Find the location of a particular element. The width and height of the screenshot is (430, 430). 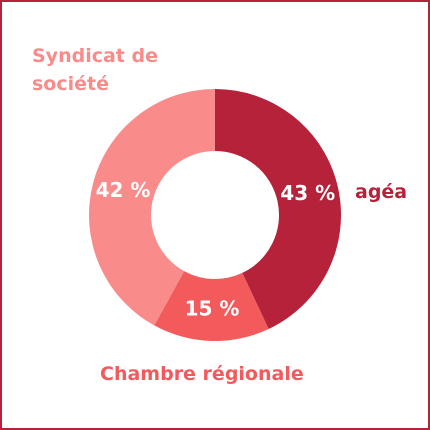

value-label: 15 % is located at coordinates (212, 308).